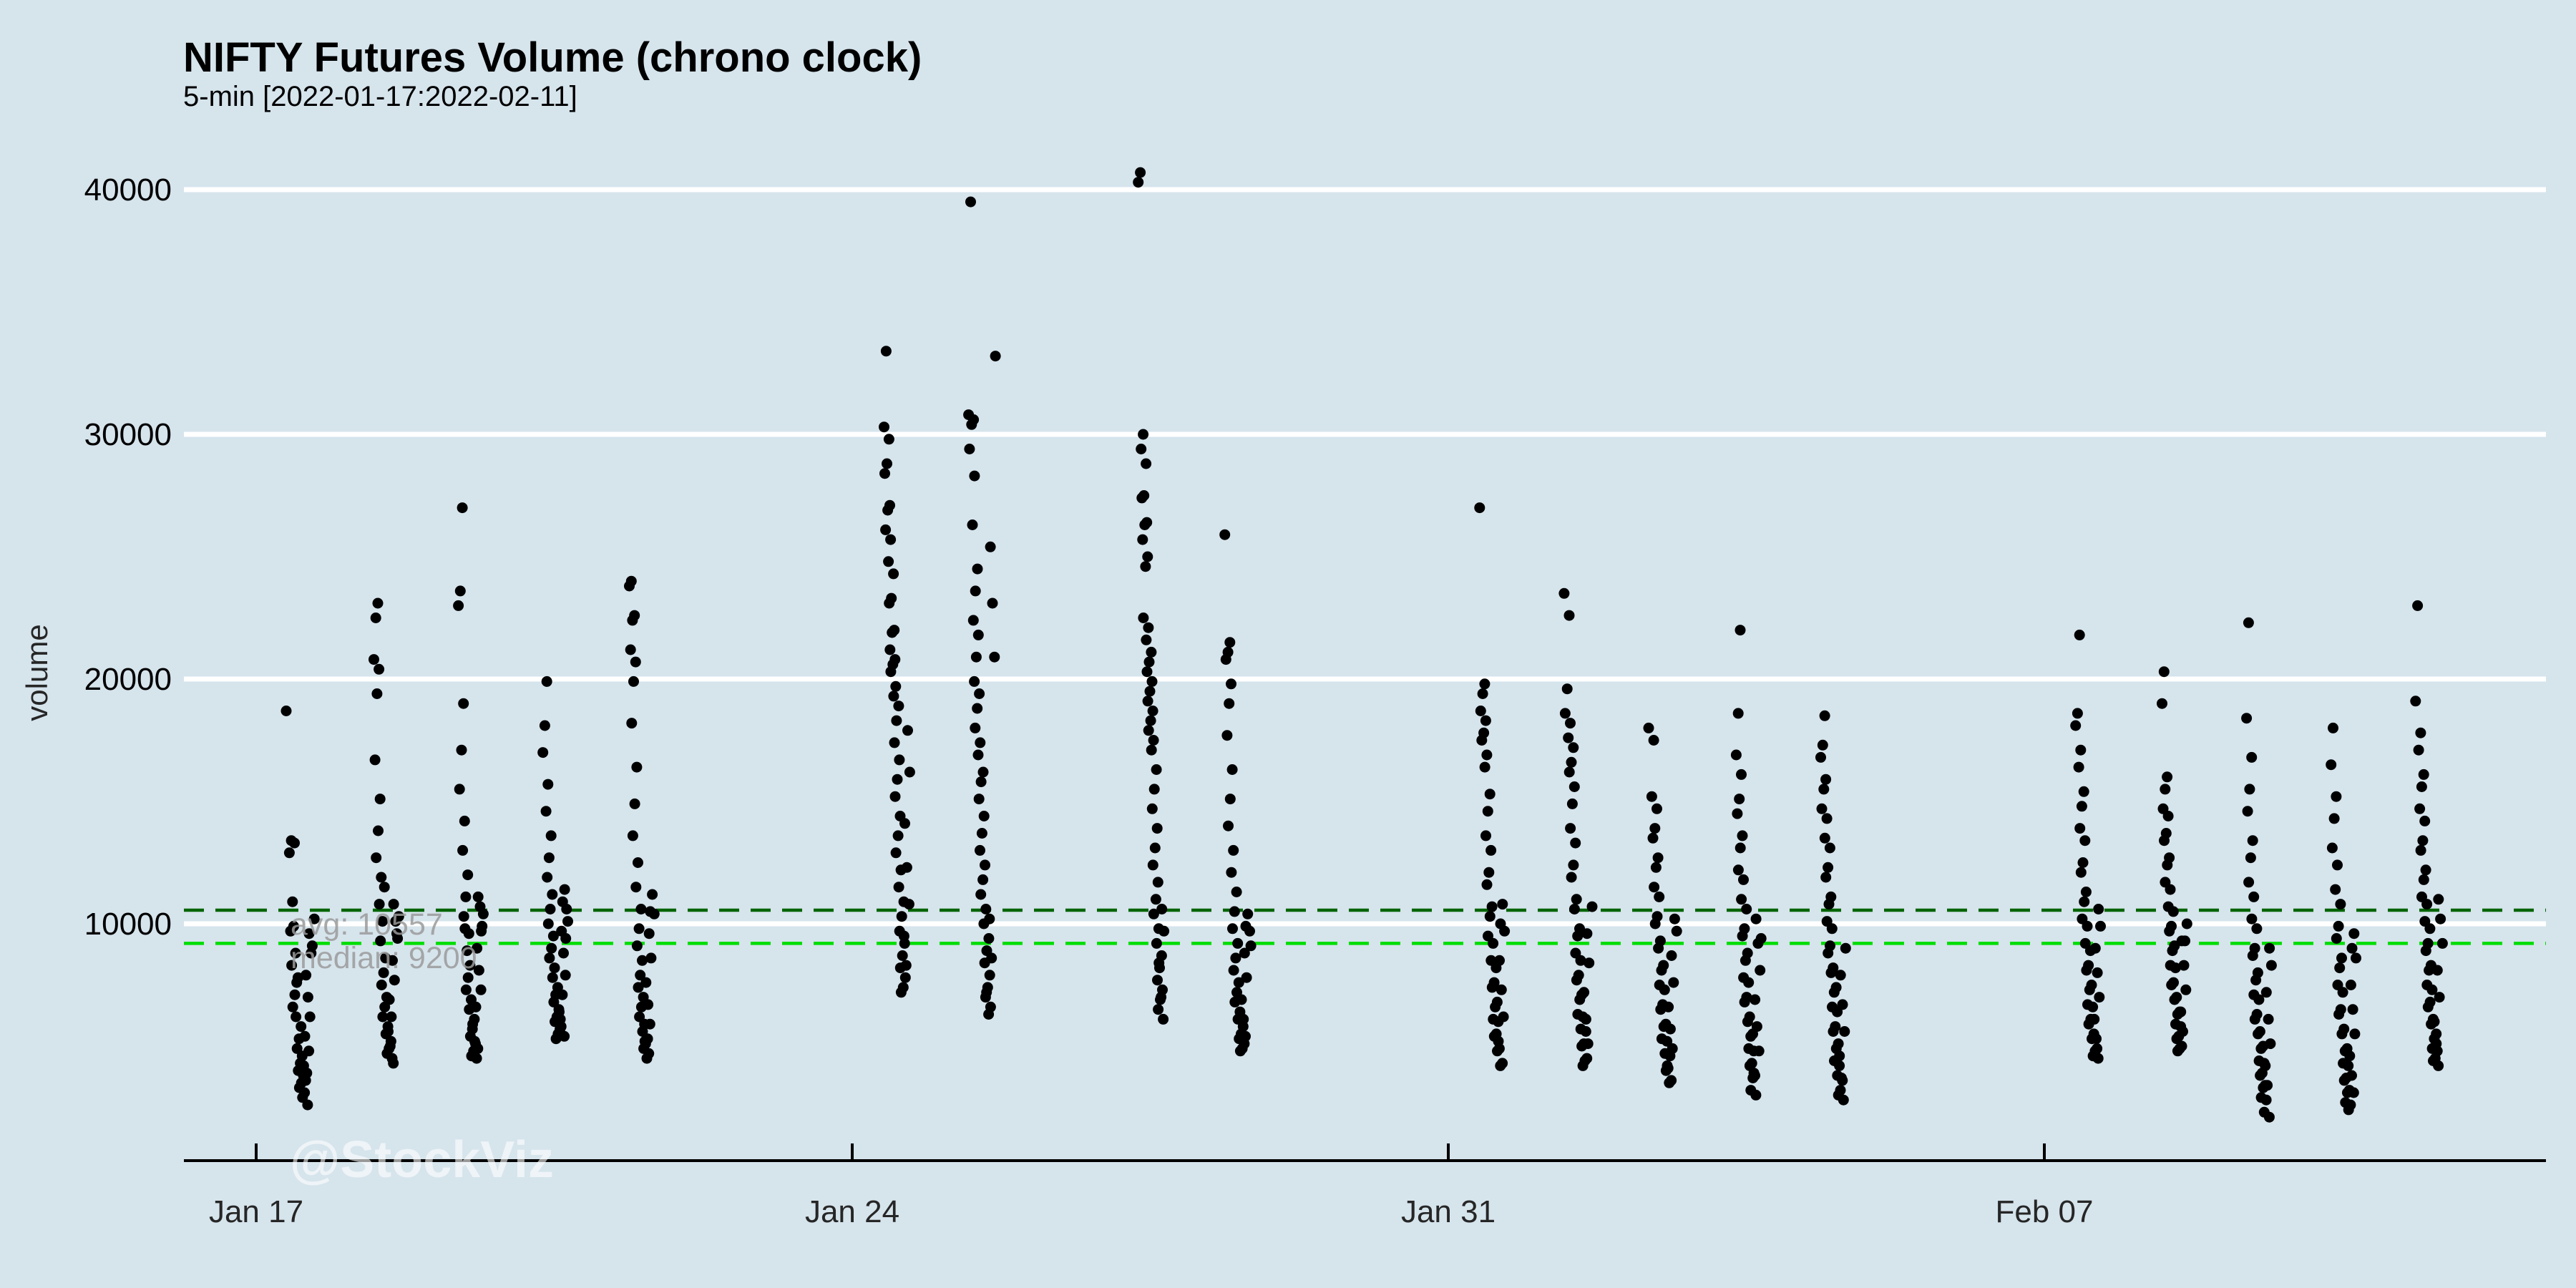 This screenshot has width=2576, height=1288. What do you see at coordinates (1150, 1152) in the screenshot?
I see `x-axis-ticks` at bounding box center [1150, 1152].